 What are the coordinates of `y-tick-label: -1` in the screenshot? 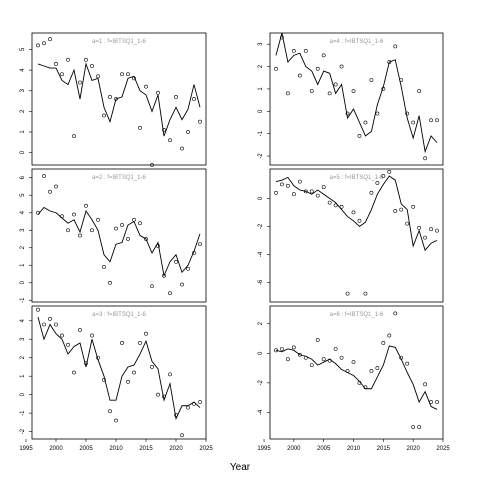 It's located at (261, 133).